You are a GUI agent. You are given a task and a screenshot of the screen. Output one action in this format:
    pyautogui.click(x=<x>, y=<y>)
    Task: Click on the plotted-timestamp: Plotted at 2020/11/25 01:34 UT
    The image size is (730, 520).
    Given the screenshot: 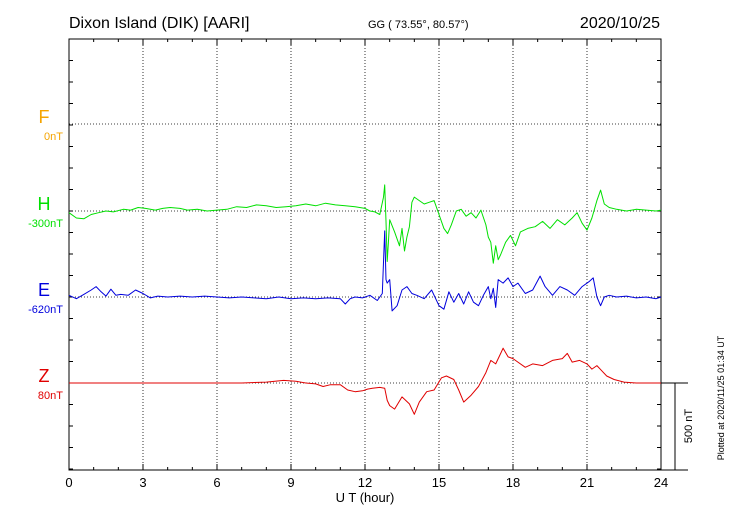 What is the action you would take?
    pyautogui.click(x=721, y=397)
    